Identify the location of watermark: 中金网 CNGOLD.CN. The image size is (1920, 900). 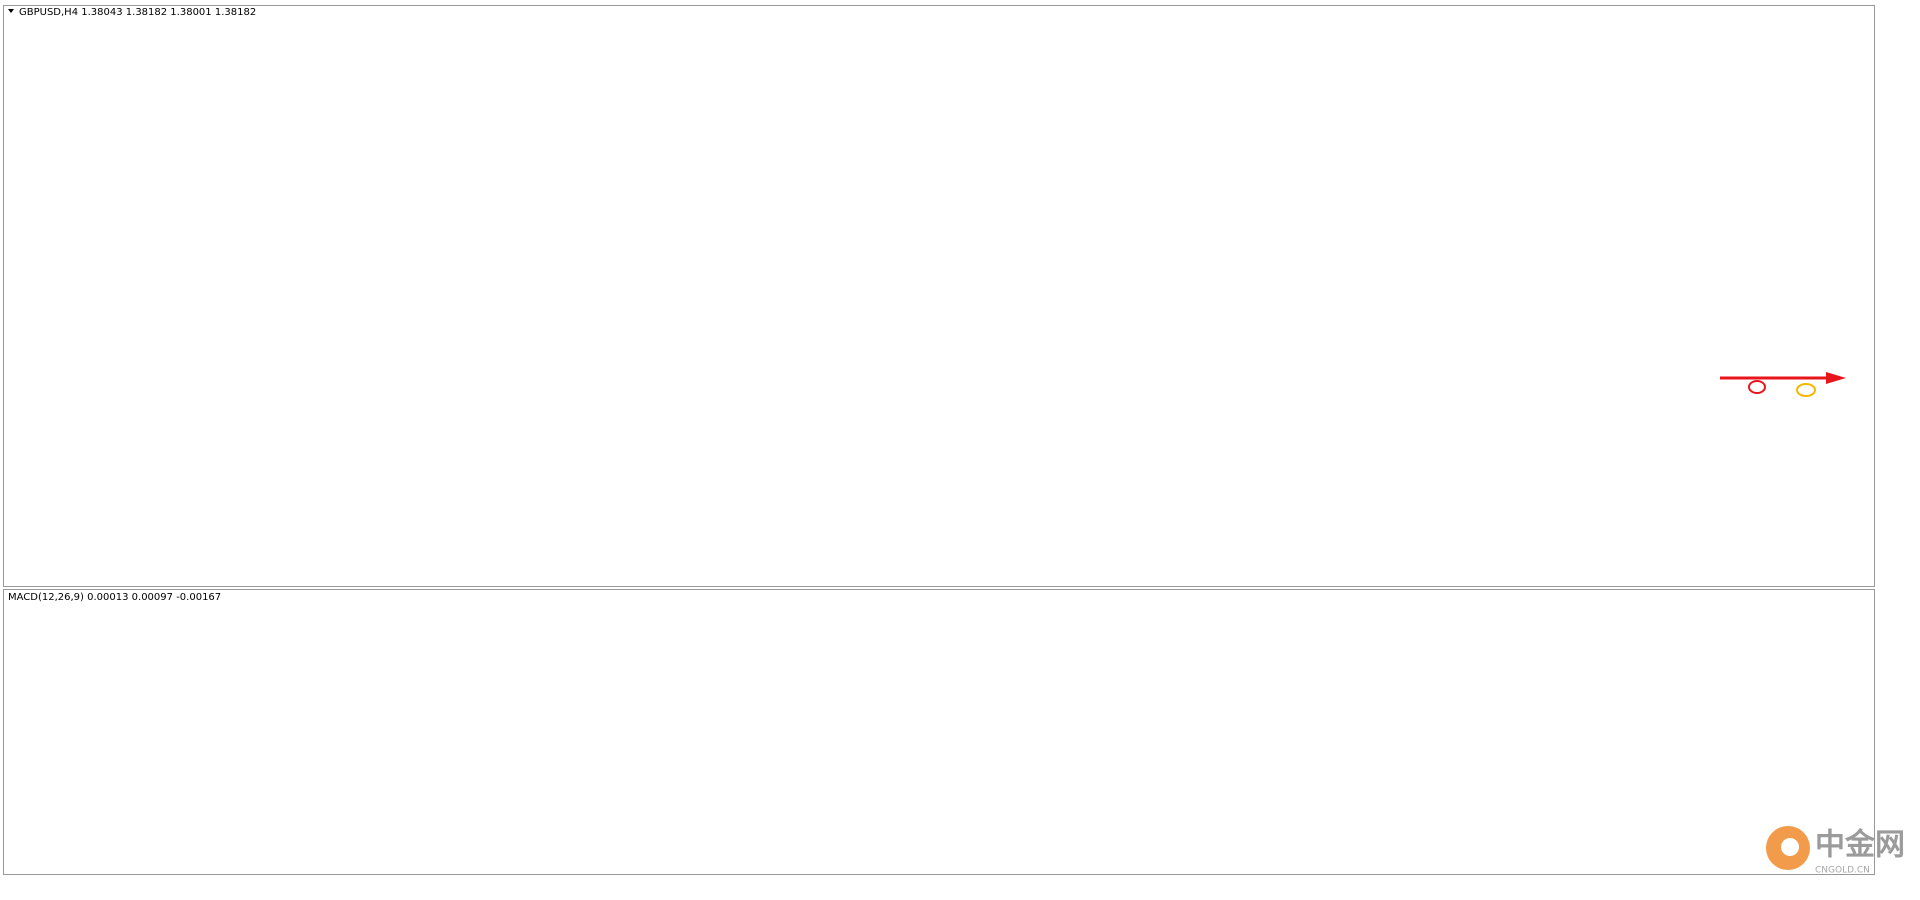
(1835, 851).